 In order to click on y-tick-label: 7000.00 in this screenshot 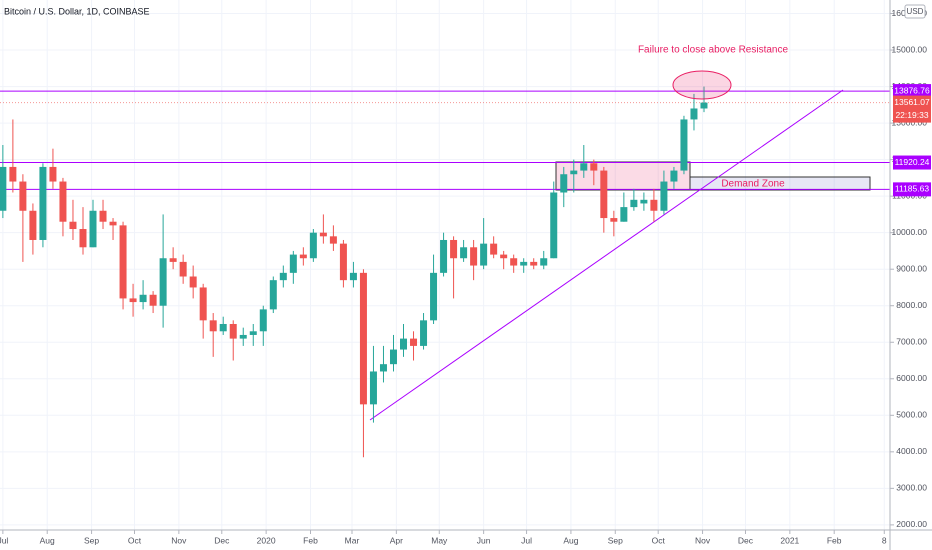, I will do `click(911, 342)`.